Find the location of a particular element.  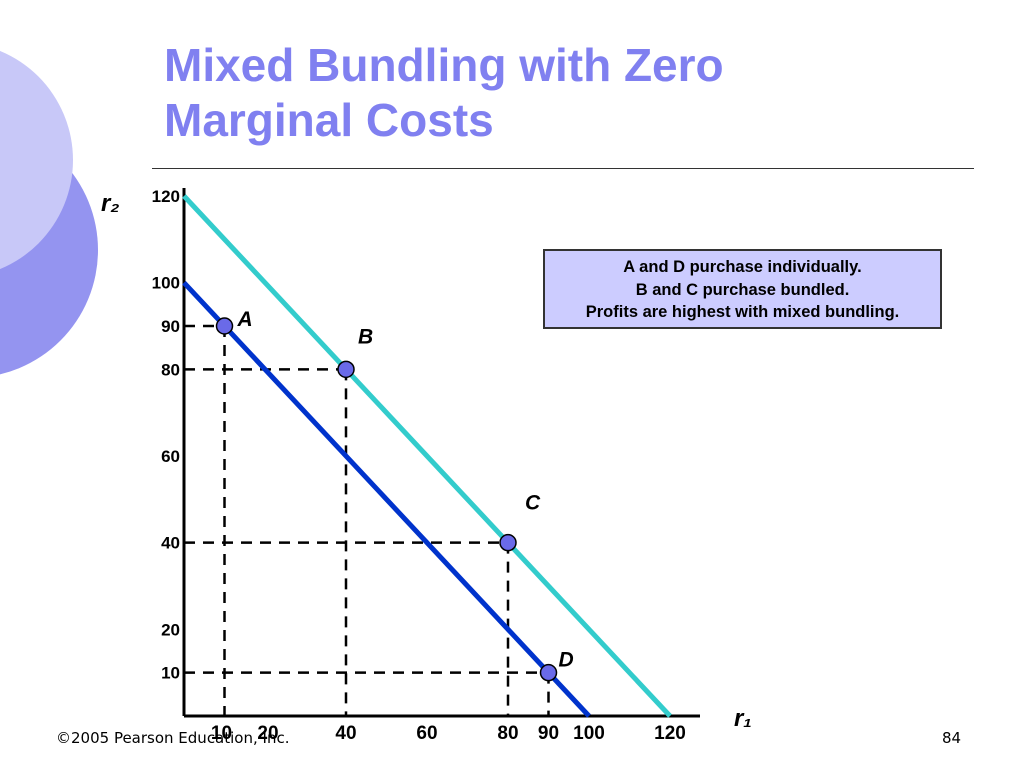

slide-title: Mixed Bundling with Zero Marginal Costs is located at coordinates (564, 93).